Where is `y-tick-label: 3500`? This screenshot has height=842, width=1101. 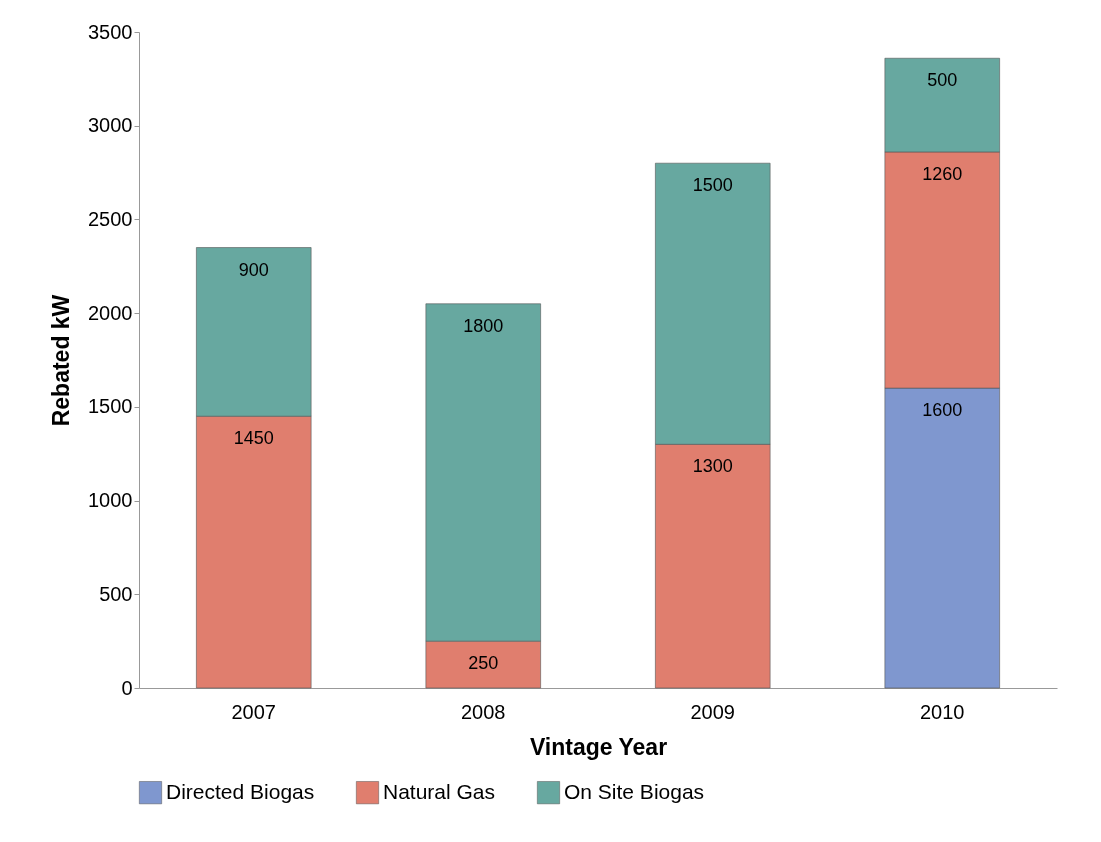 y-tick-label: 3500 is located at coordinates (110, 31).